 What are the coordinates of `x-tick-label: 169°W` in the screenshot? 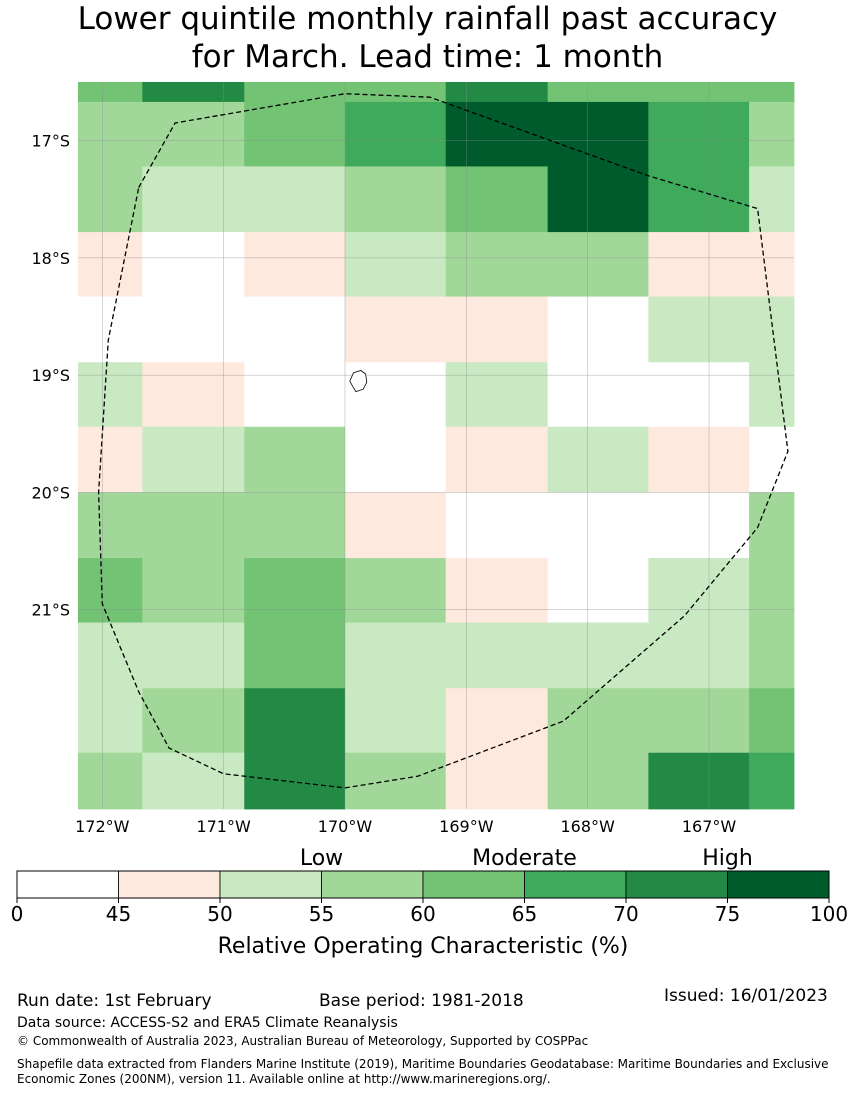 It's located at (466, 826).